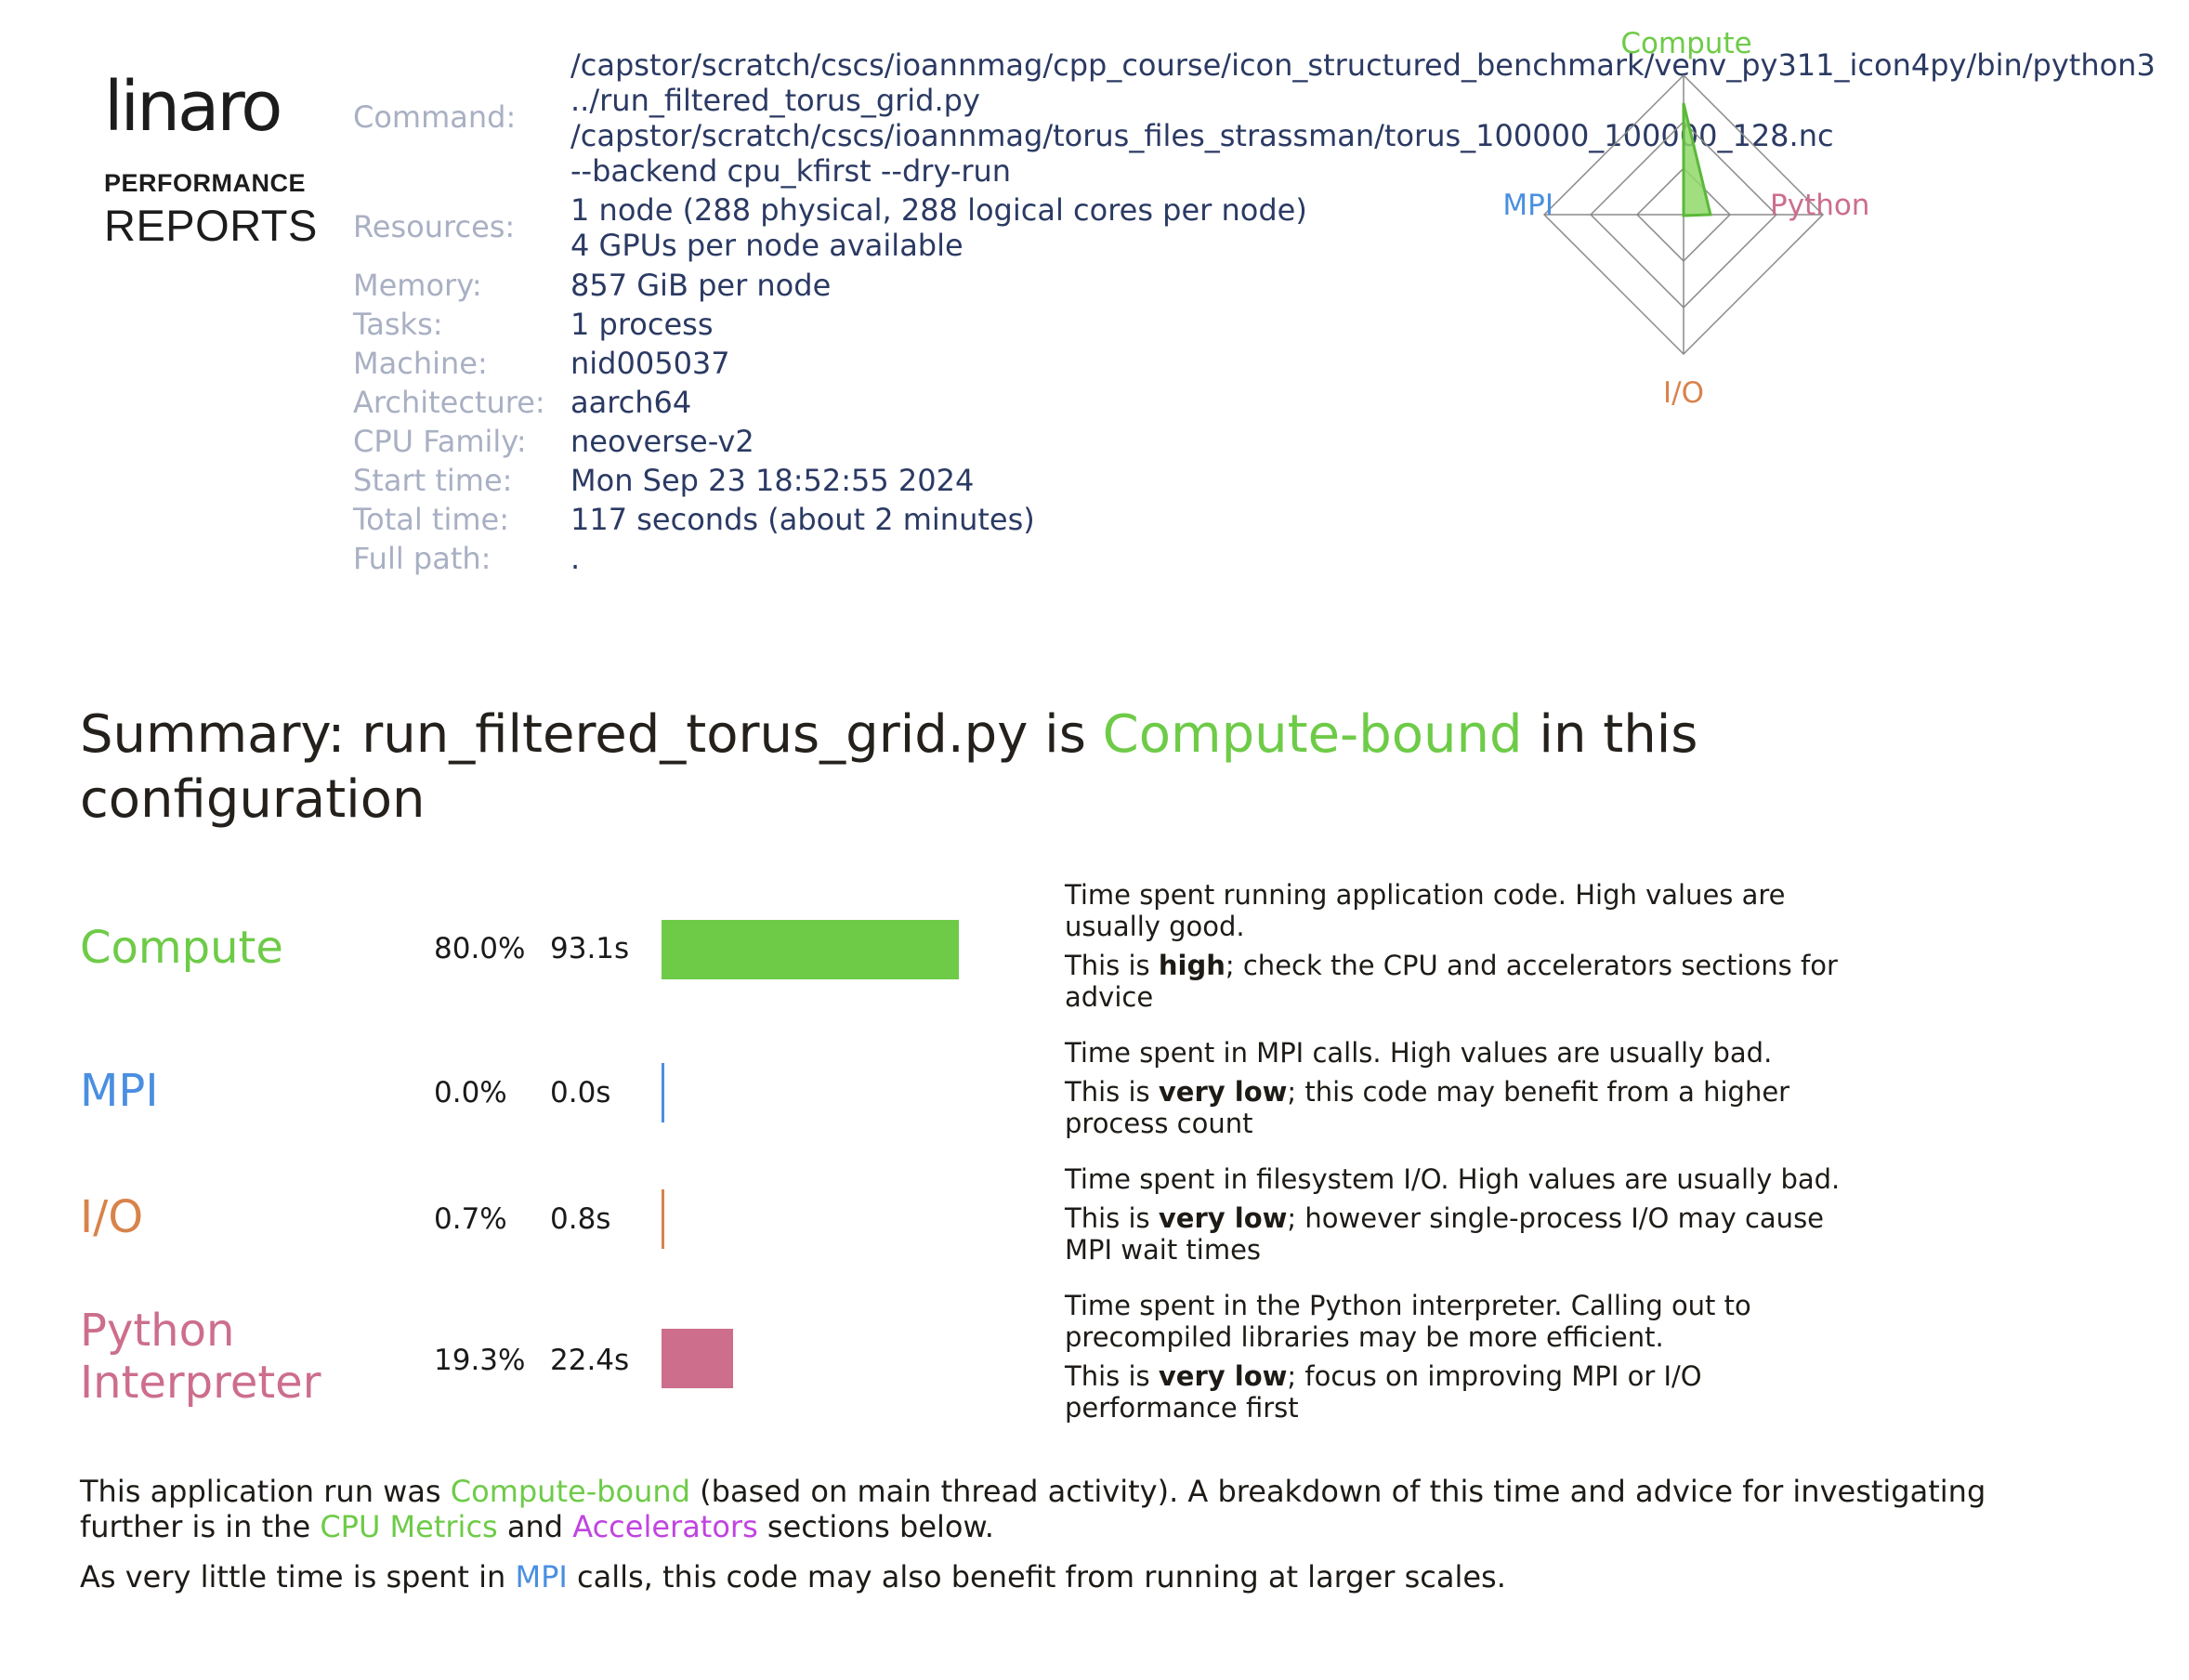 This screenshot has height=1680, width=2189. I want to click on cpu-family-label: CPU Family:, so click(440, 441).